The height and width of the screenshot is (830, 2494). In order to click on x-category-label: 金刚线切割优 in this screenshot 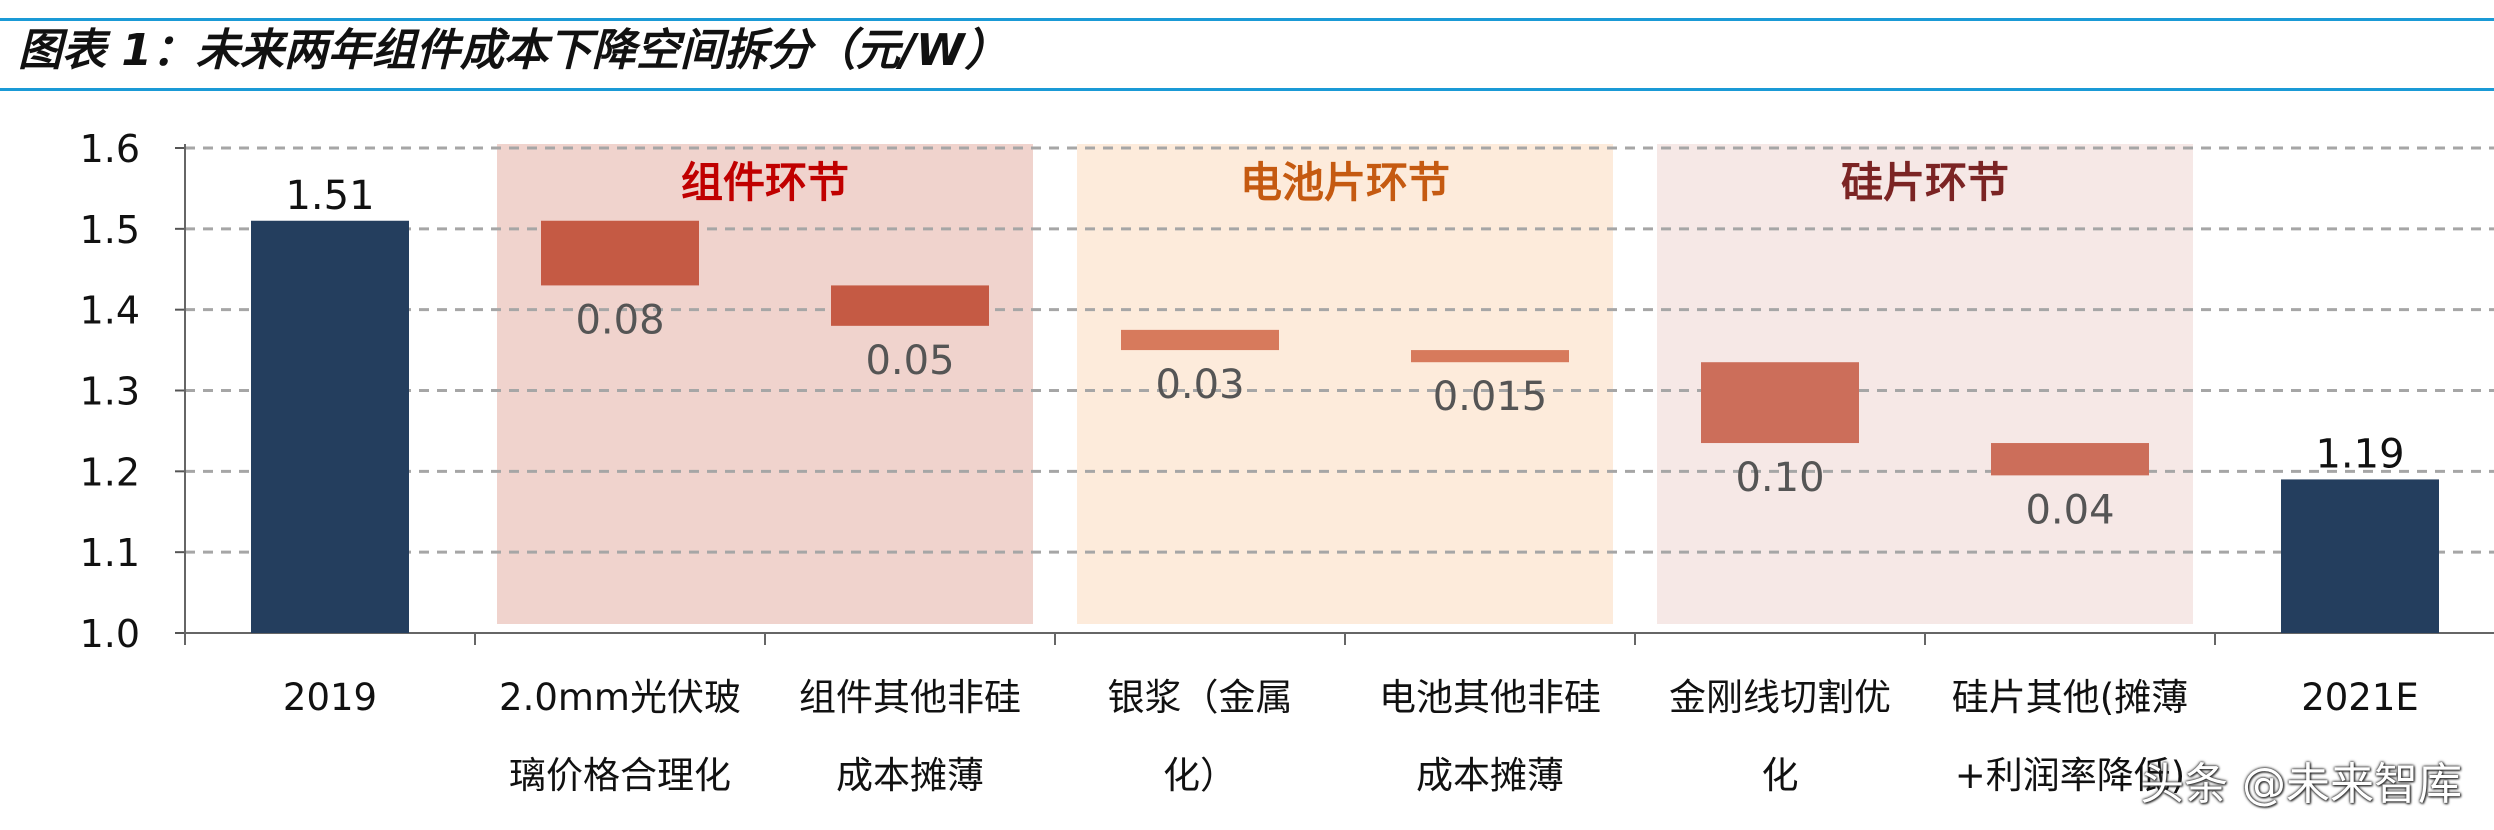, I will do `click(1780, 697)`.